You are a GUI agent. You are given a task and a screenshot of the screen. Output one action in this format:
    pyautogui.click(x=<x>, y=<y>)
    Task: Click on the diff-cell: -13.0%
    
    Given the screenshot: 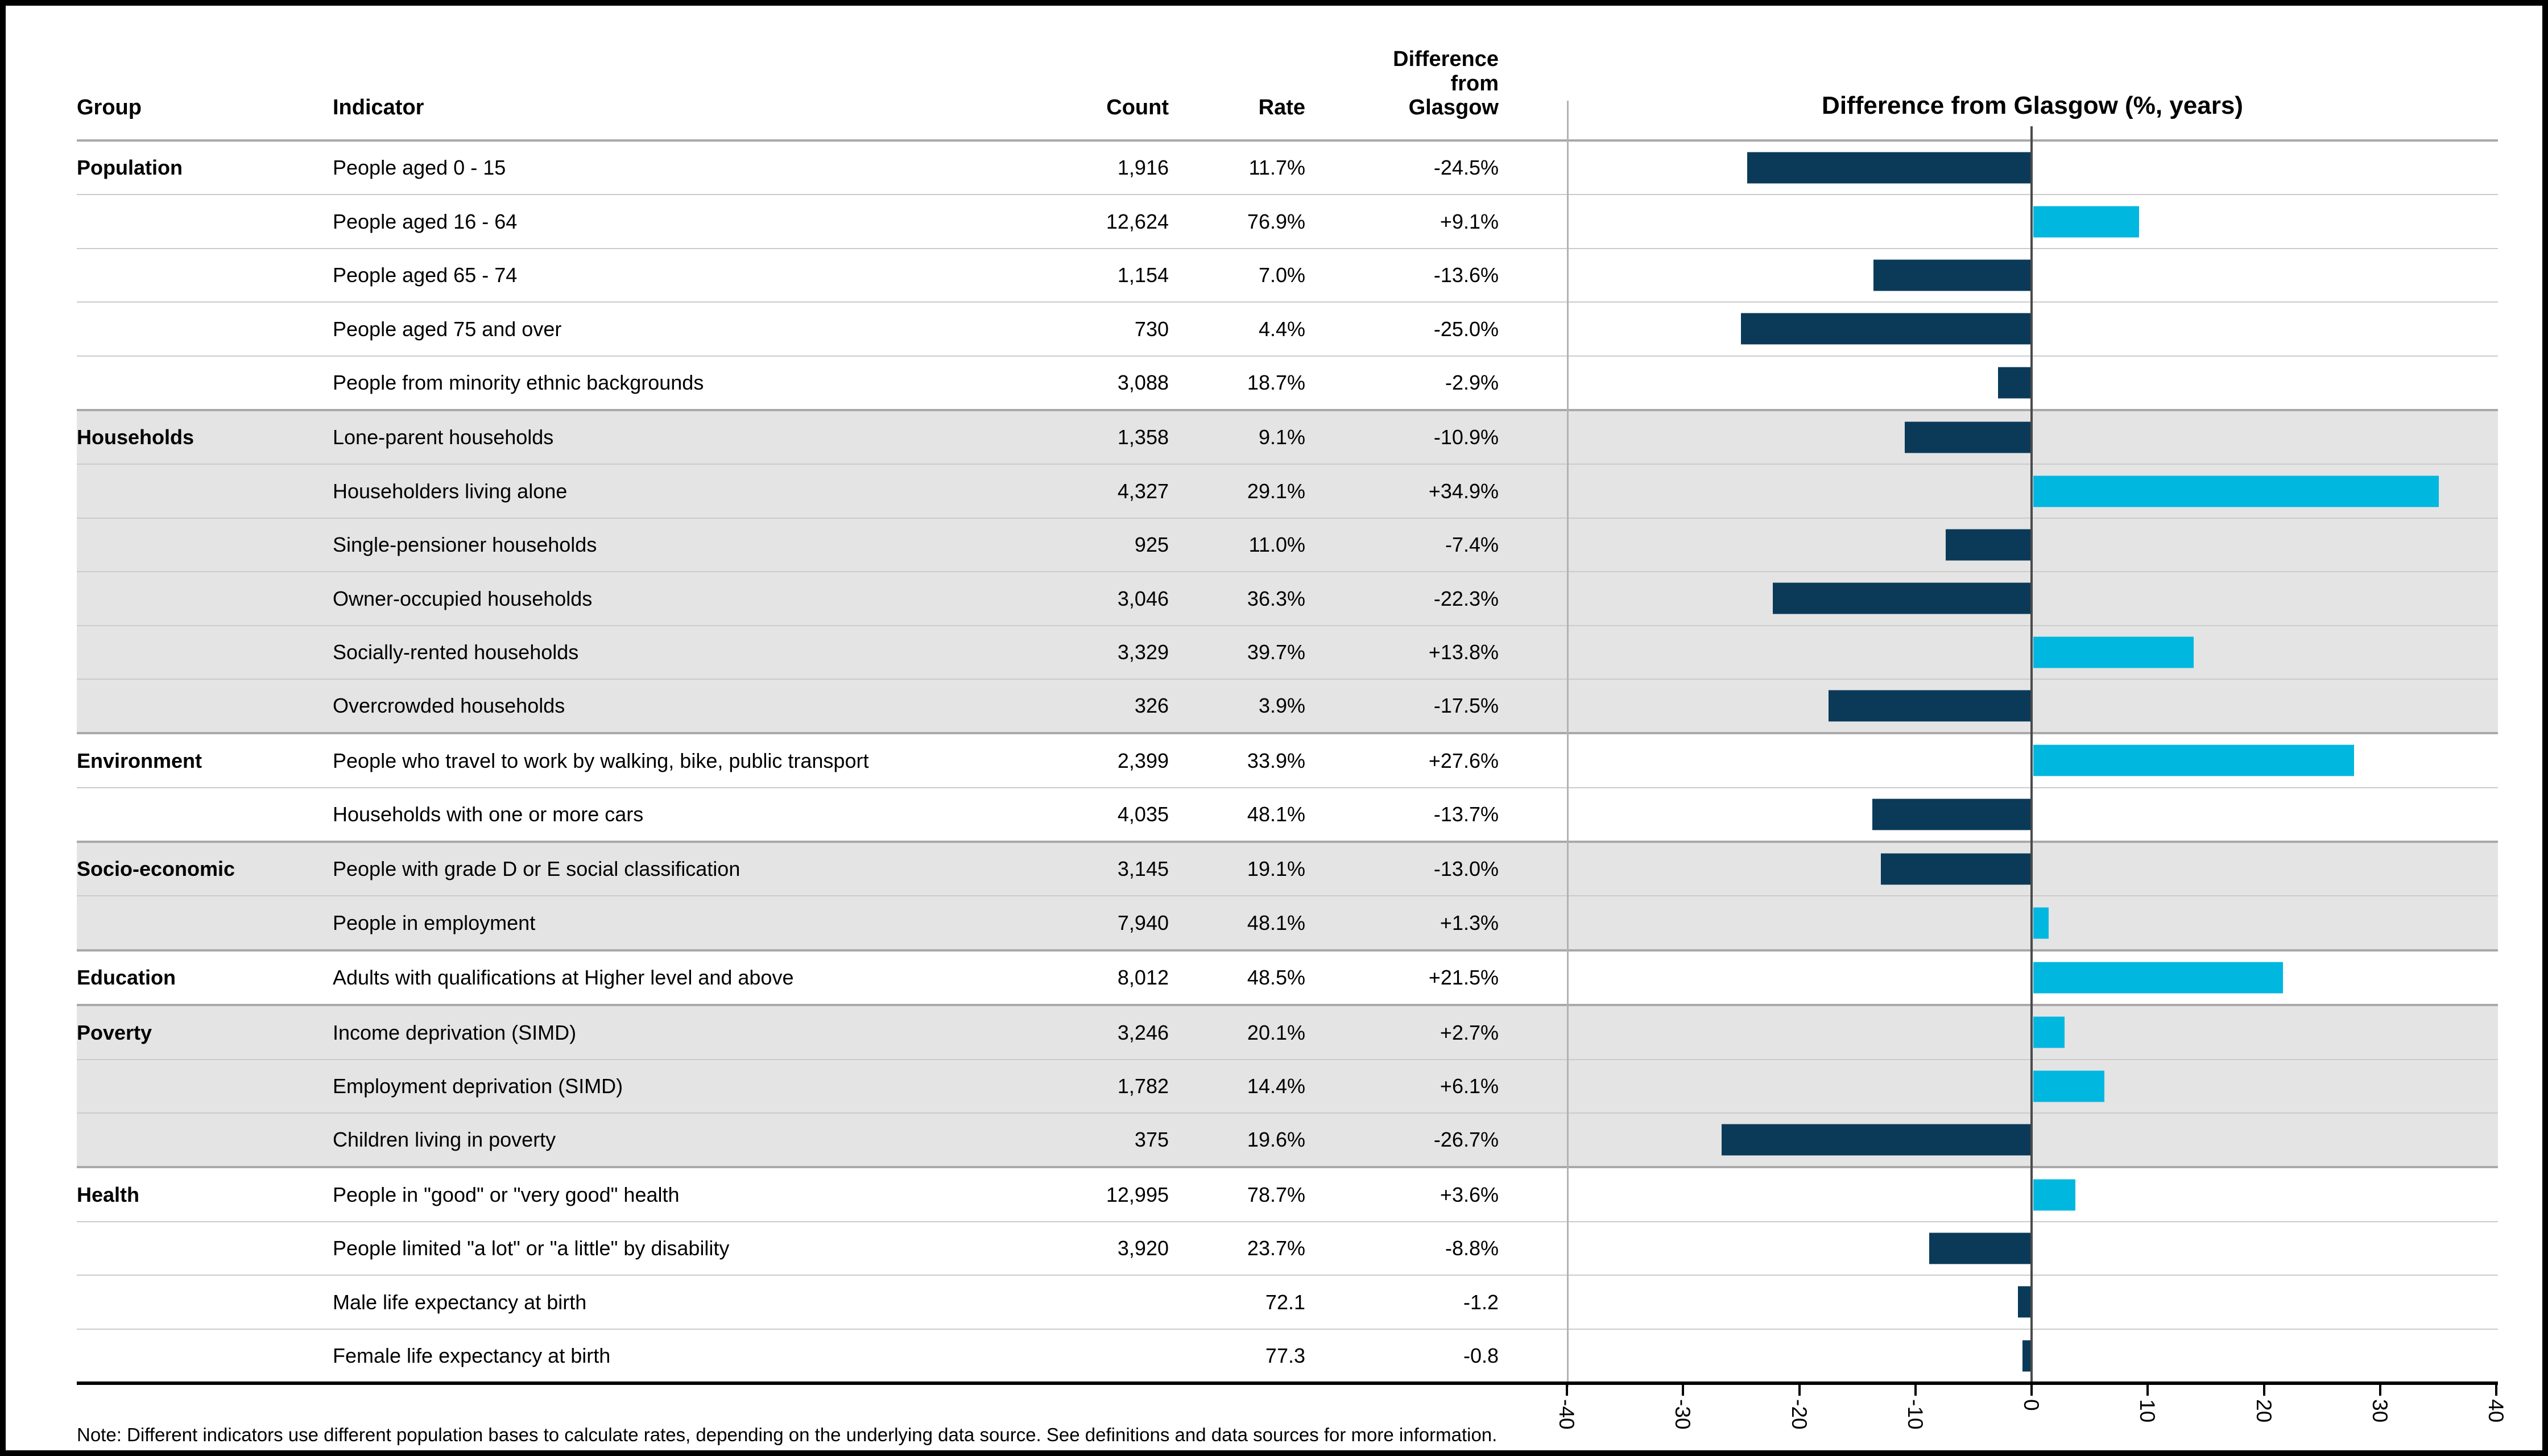 What is the action you would take?
    pyautogui.click(x=1466, y=869)
    